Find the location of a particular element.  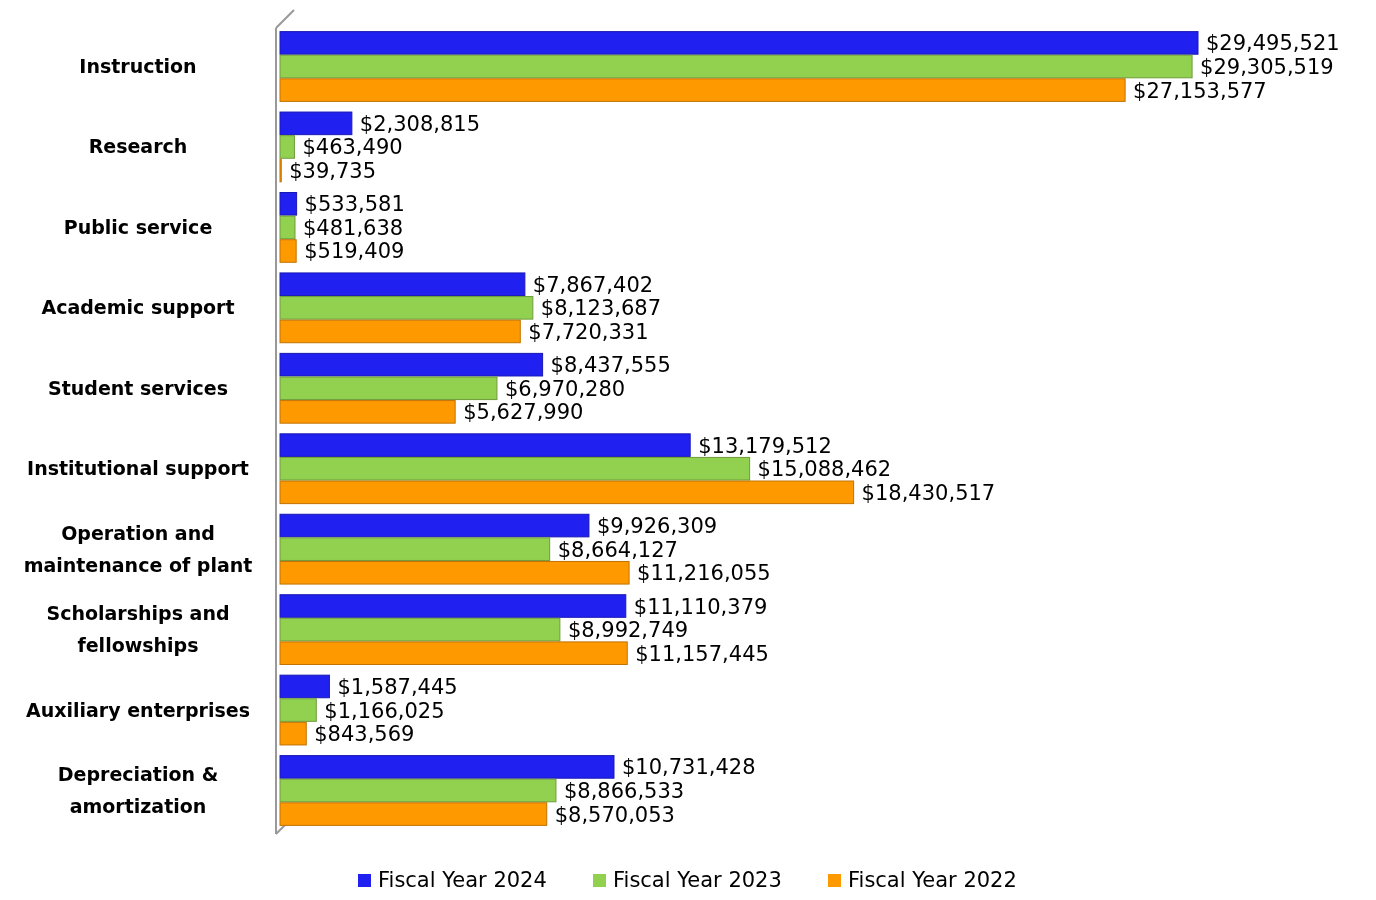

y-tick-label: Instruction is located at coordinates (138, 66).